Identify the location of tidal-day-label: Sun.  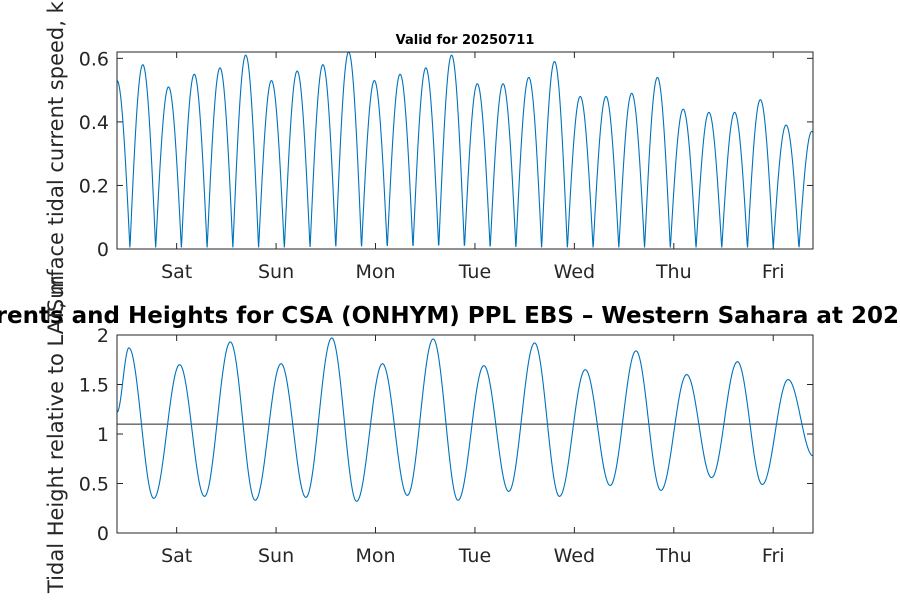
(276, 556).